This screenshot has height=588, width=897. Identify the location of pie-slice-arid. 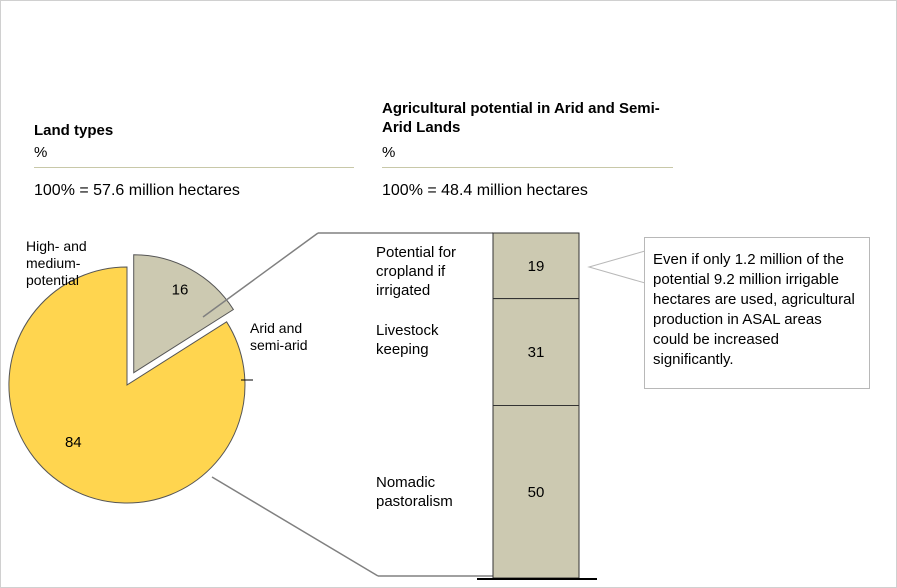
(127, 385).